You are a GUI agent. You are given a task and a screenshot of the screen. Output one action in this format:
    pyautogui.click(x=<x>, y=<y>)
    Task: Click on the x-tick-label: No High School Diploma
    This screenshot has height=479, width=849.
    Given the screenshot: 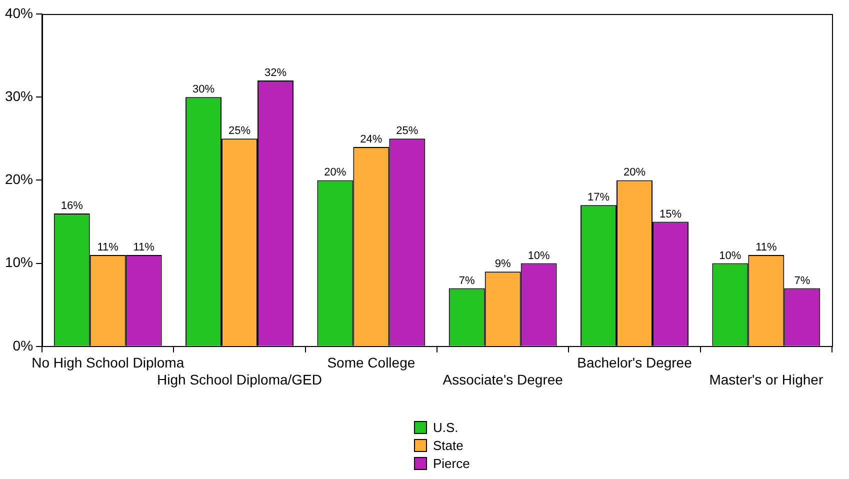 What is the action you would take?
    pyautogui.click(x=108, y=362)
    